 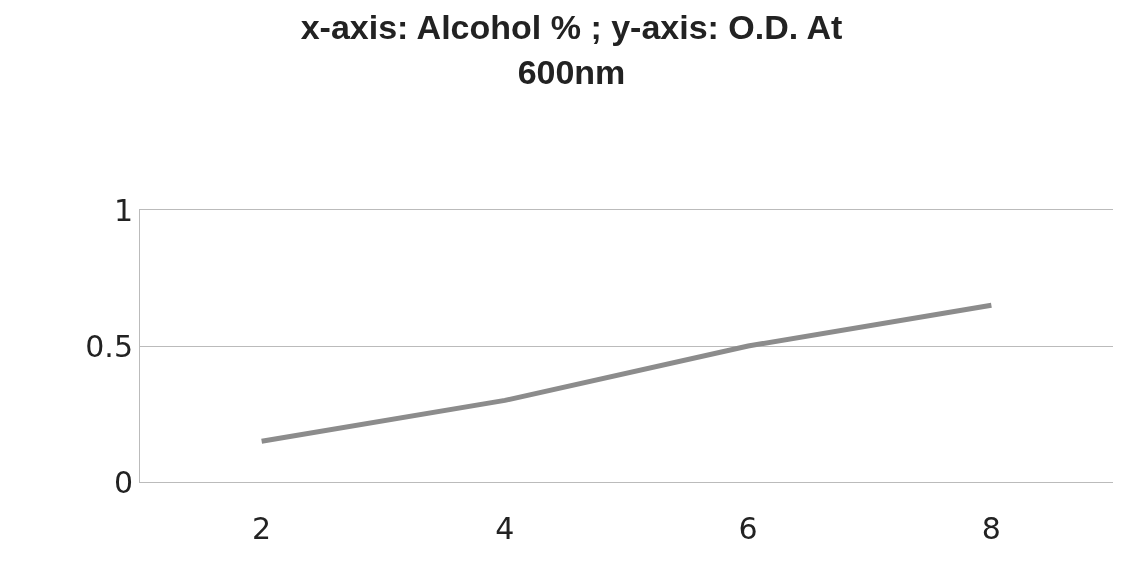 What do you see at coordinates (123, 482) in the screenshot?
I see `y-tick-label: 0` at bounding box center [123, 482].